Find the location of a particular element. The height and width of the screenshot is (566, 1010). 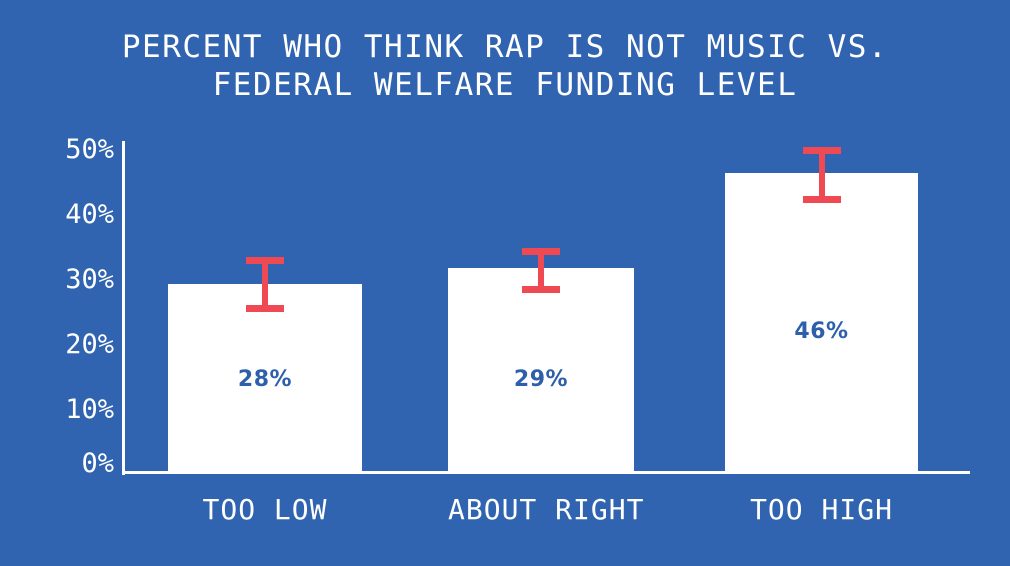

y-axis-line is located at coordinates (123, 308).